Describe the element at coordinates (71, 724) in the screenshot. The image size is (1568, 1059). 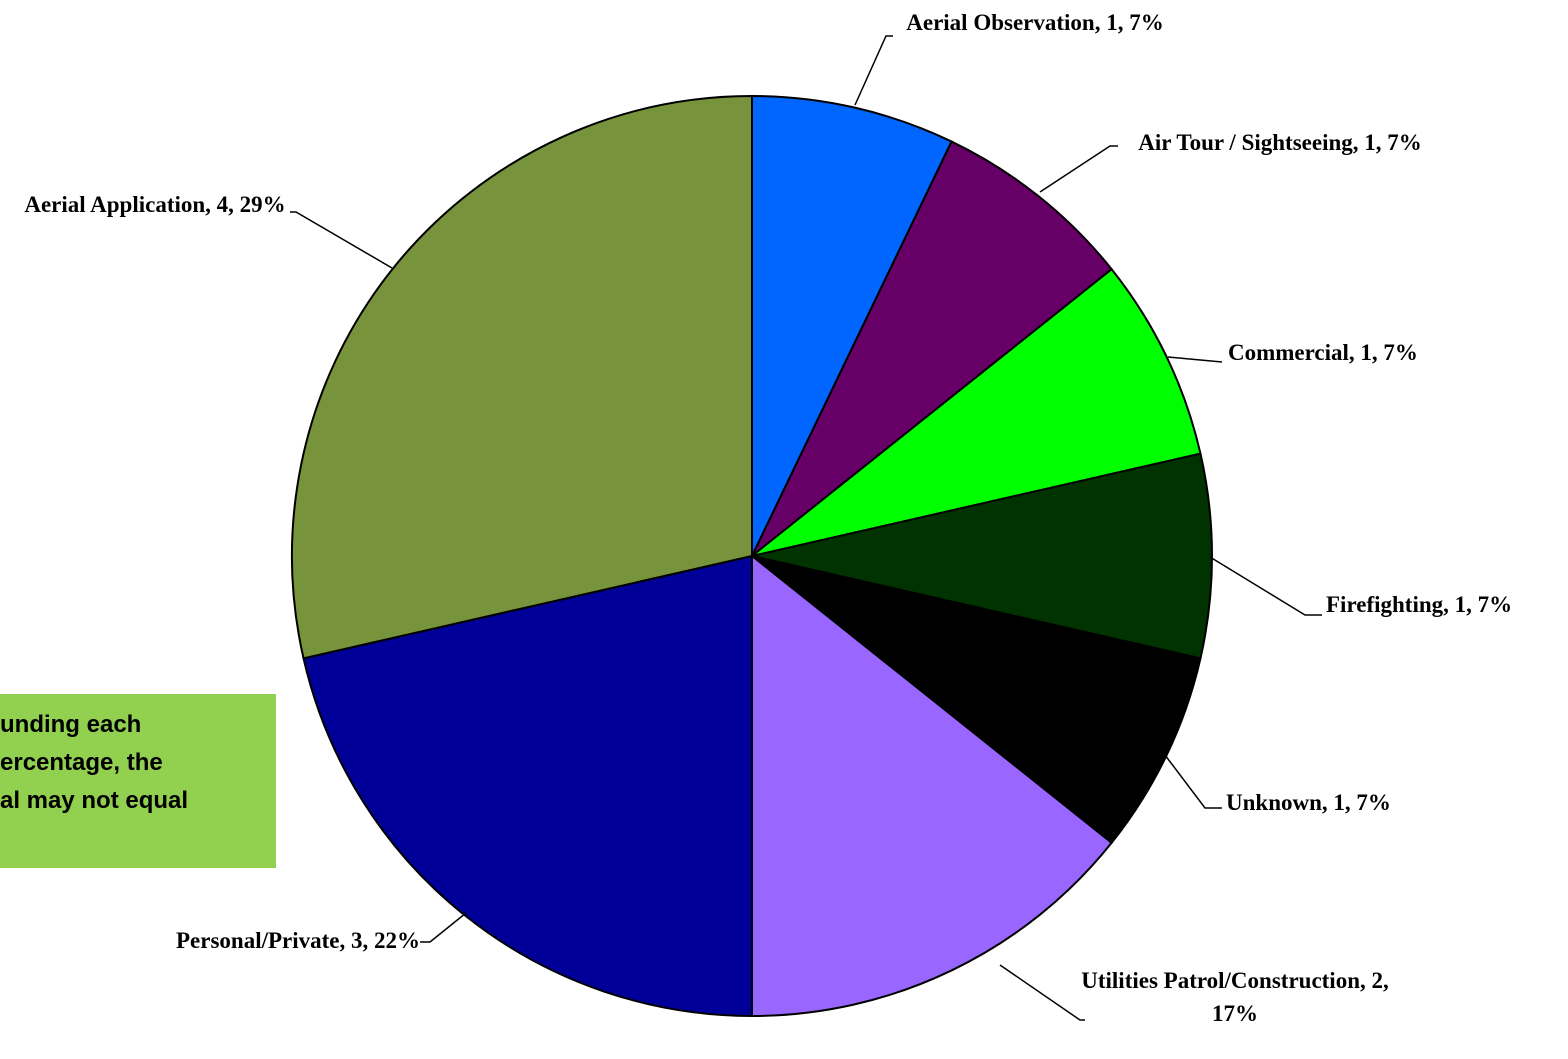
I see `note-line: unding each` at that location.